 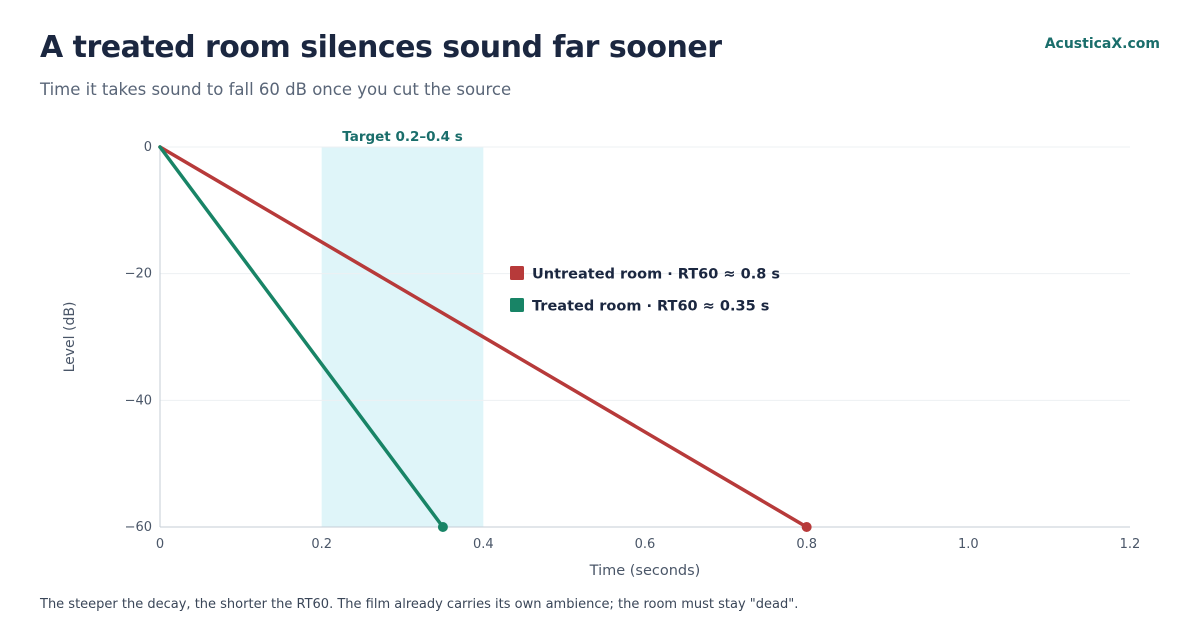 What do you see at coordinates (70, 337) in the screenshot?
I see `y-axis-title: Level (dB)` at bounding box center [70, 337].